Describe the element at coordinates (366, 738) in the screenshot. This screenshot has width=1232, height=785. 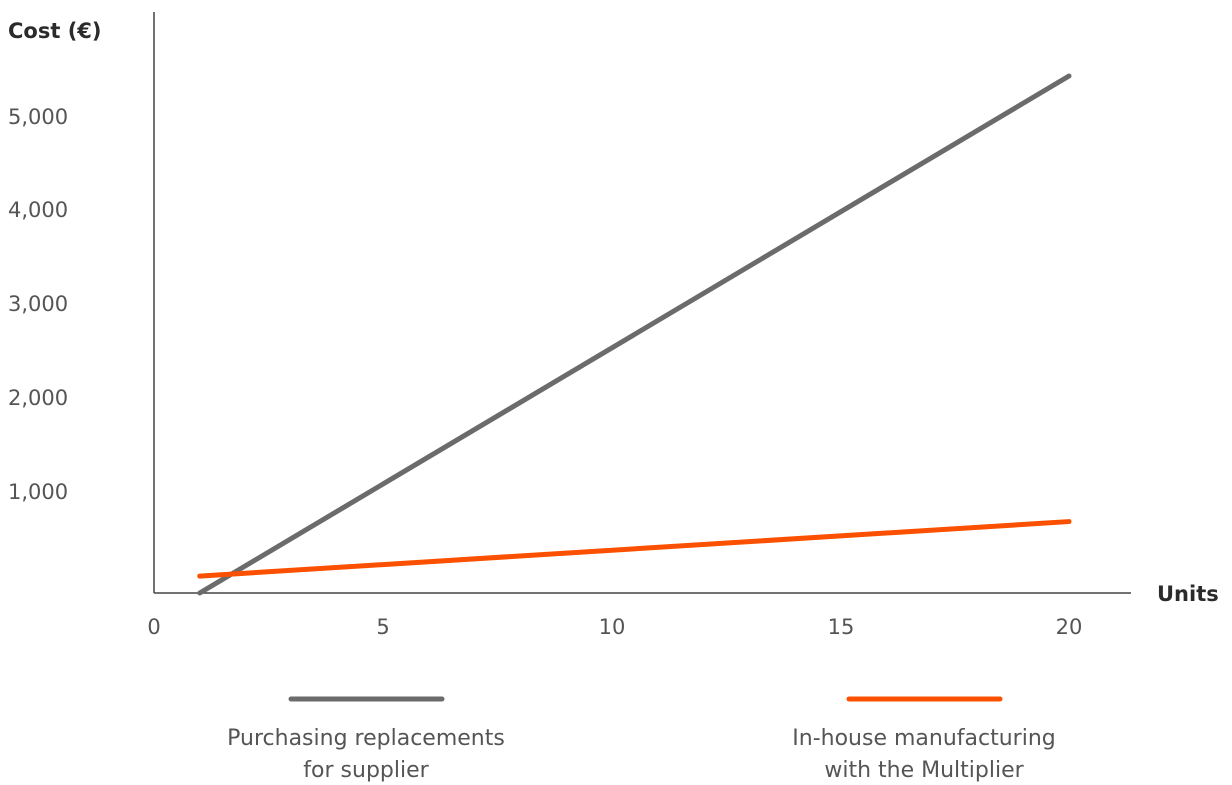
I see `legend-label-purchasing-line1: Purchasing replacements` at that location.